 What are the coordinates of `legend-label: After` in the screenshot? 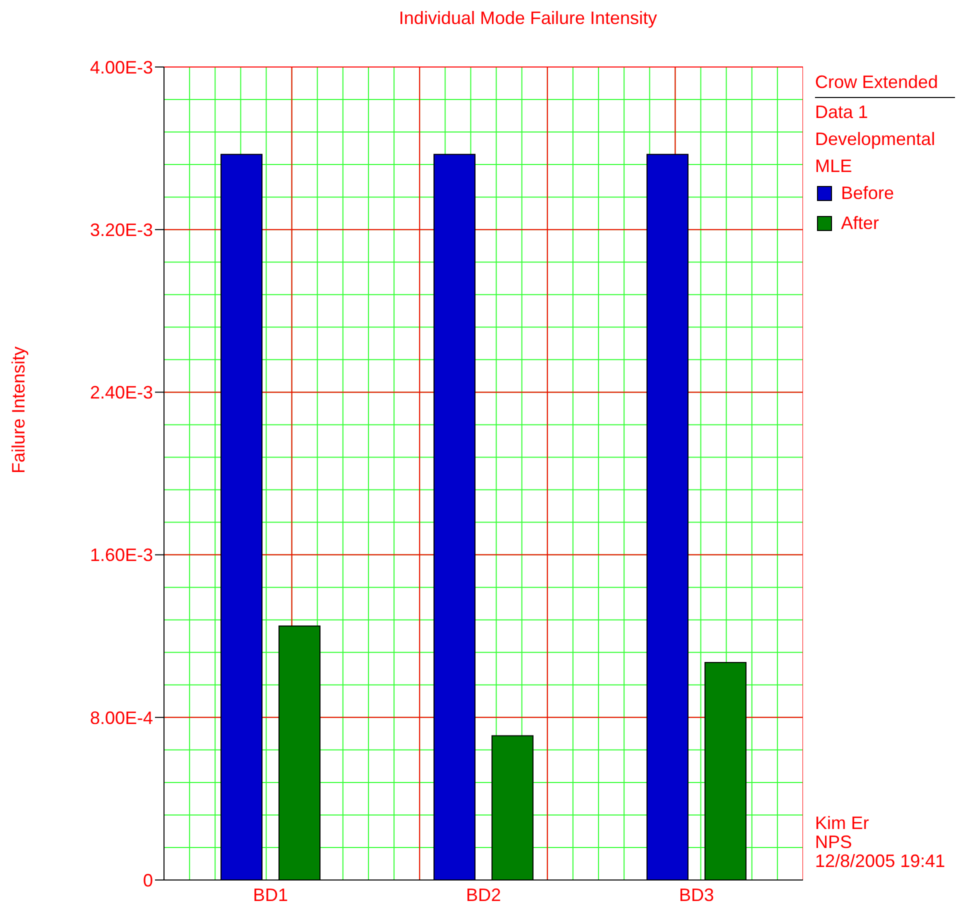 It's located at (860, 223).